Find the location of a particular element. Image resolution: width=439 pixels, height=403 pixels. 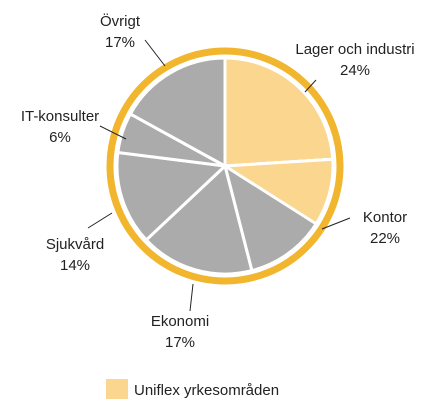

legend-label: Uniflex yrkesområden is located at coordinates (206, 390).